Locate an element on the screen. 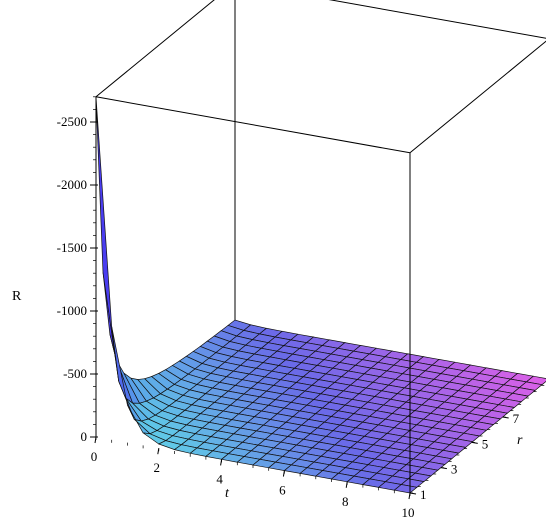 This screenshot has width=546, height=523. t-tick-label: 10 is located at coordinates (408, 512).